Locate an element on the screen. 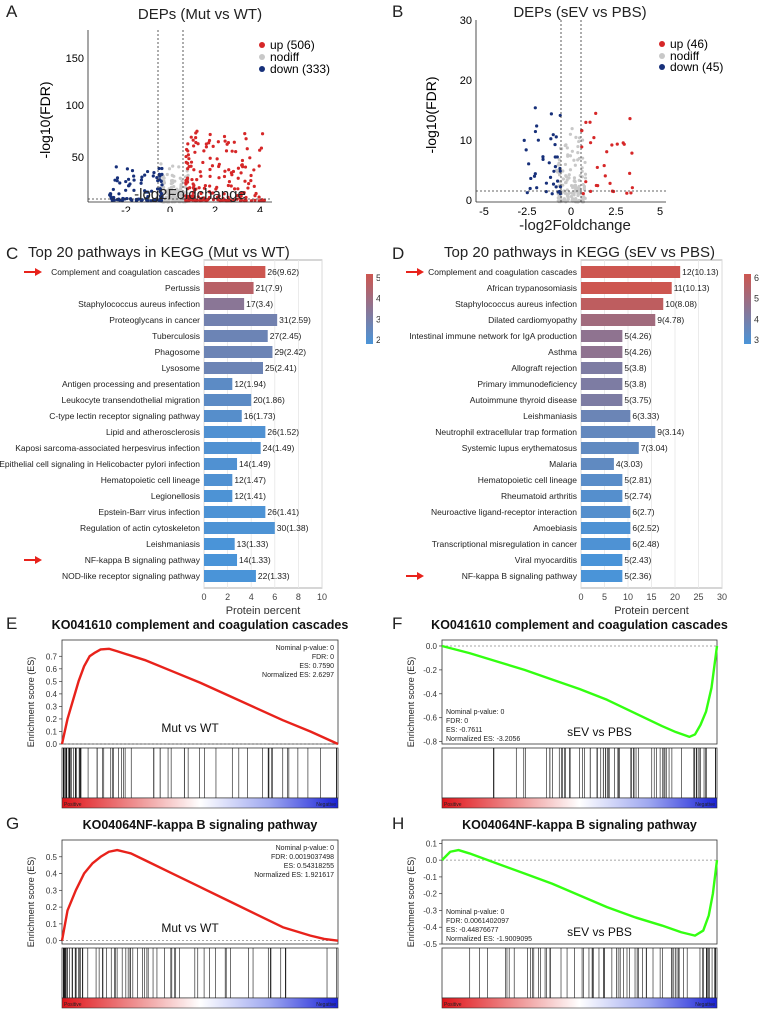 The width and height of the screenshot is (759, 1016). y-tick: -0.3 is located at coordinates (430, 910).